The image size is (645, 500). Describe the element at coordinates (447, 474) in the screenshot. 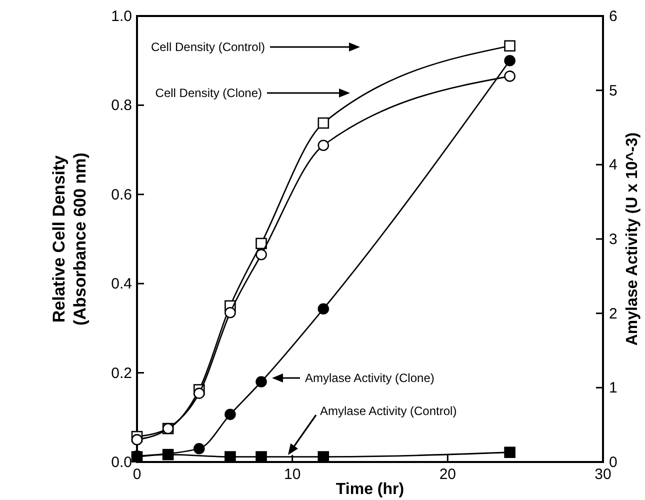

I see `x-tick-label: 20` at that location.